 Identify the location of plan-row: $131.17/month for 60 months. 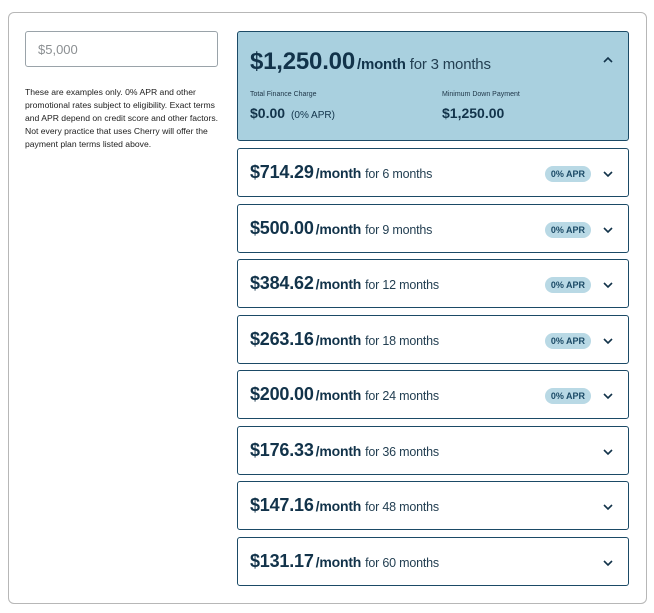
(433, 561).